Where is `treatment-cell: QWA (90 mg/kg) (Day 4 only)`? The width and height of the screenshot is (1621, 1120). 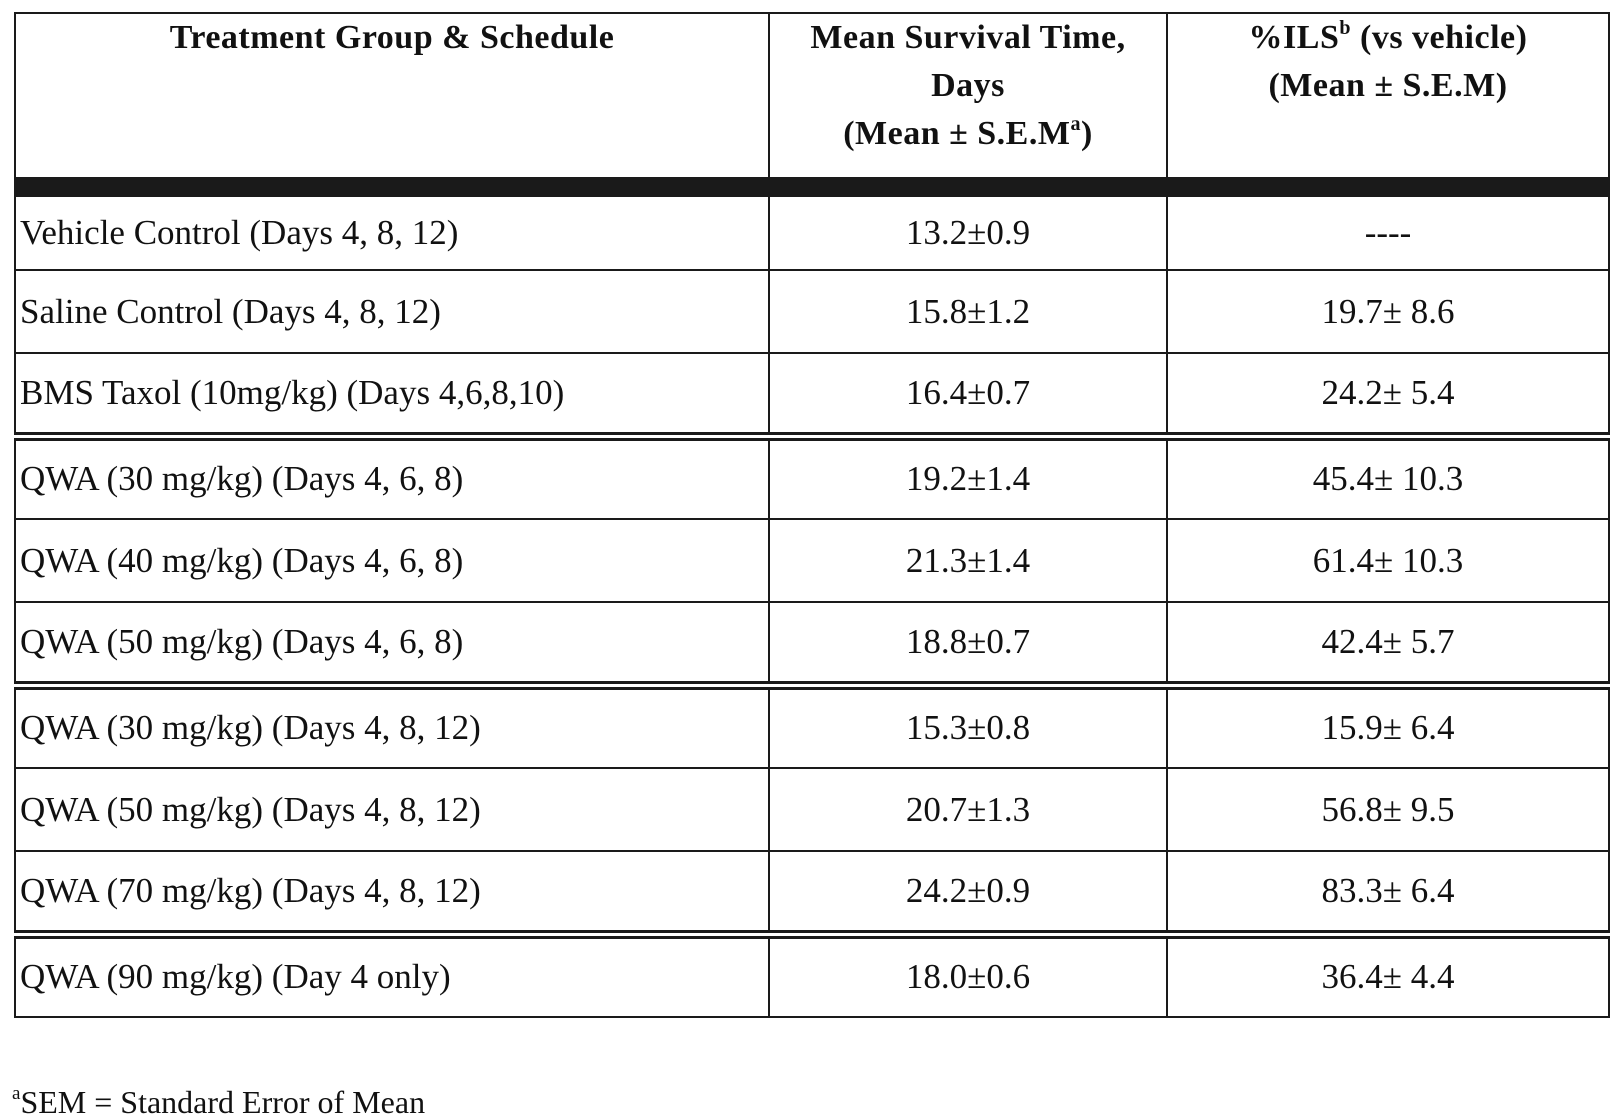
treatment-cell: QWA (90 mg/kg) (Day 4 only) is located at coordinates (392, 973).